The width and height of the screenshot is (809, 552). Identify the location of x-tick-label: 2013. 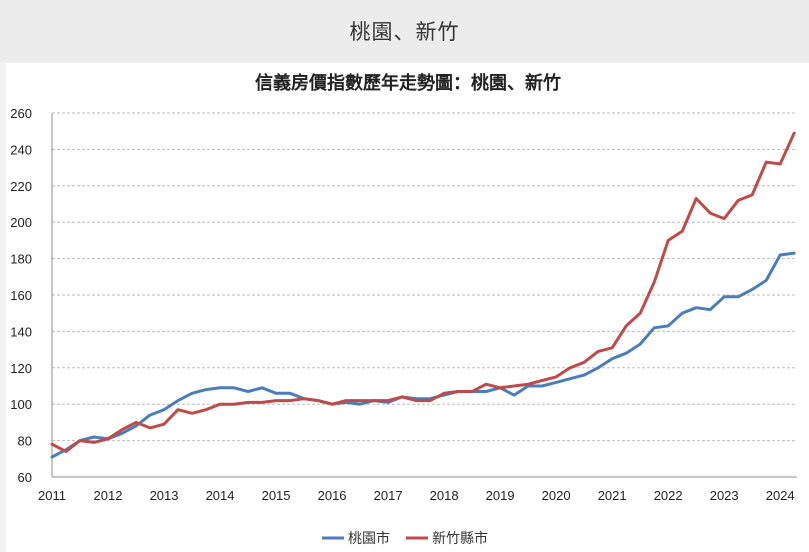
(164, 495).